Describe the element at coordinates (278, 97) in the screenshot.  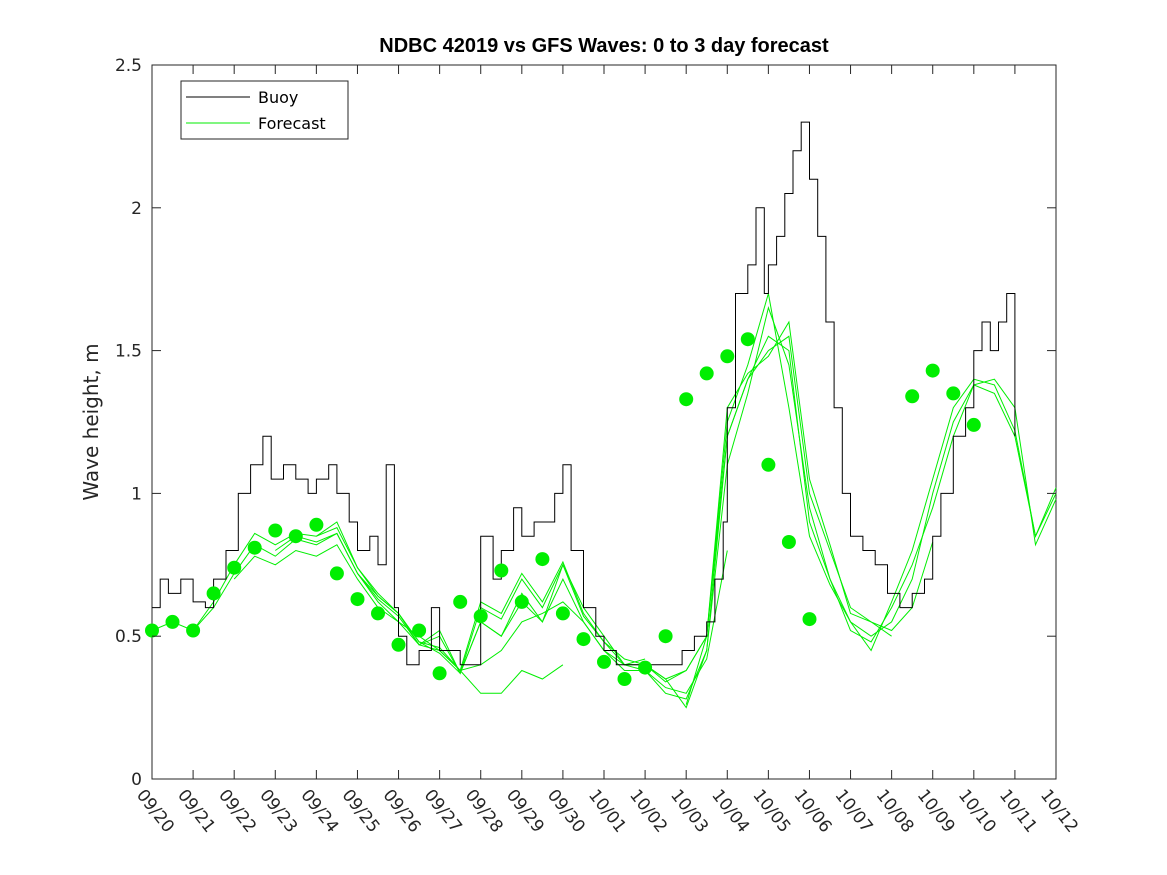
I see `legend-label-buoy: Buoy` at that location.